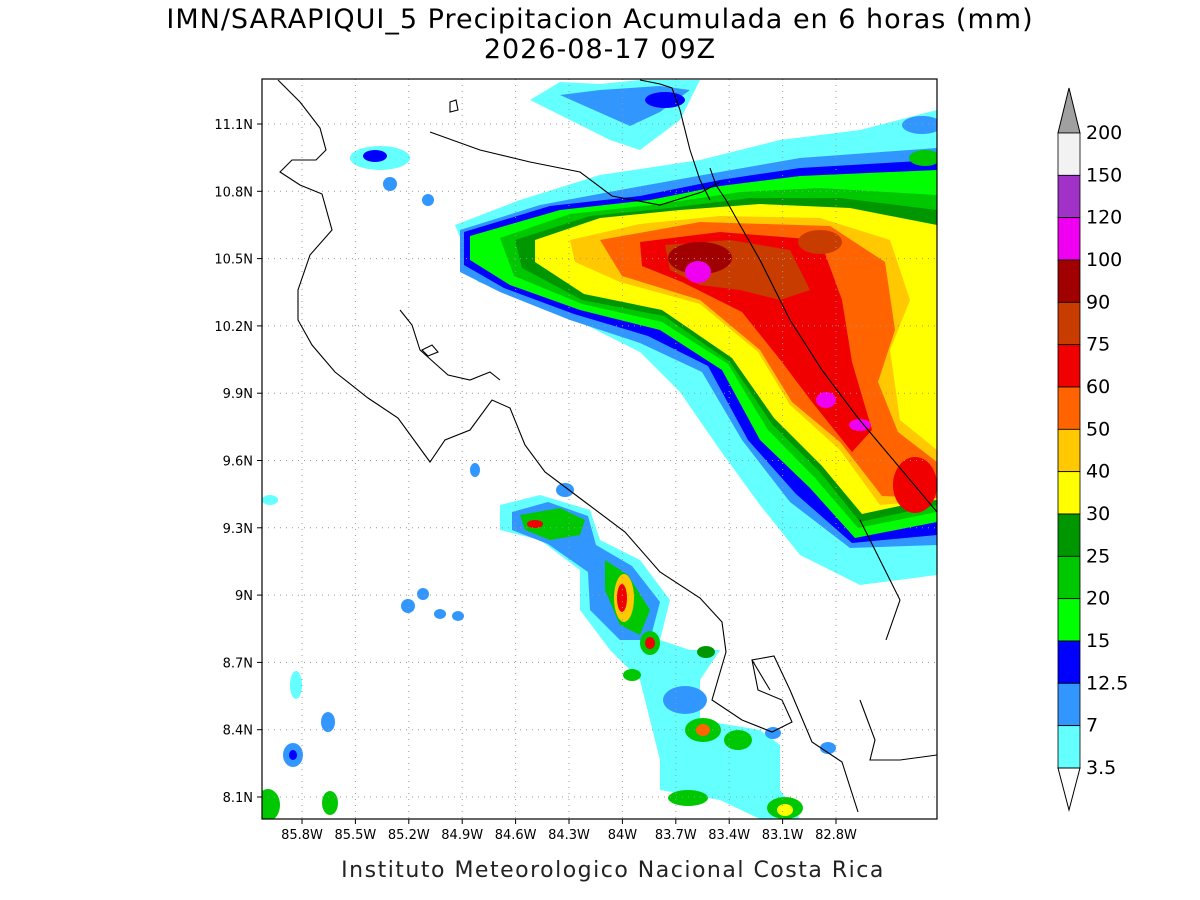 The image size is (1200, 900). Describe the element at coordinates (1098, 429) in the screenshot. I see `colorbar-label: 50` at that location.